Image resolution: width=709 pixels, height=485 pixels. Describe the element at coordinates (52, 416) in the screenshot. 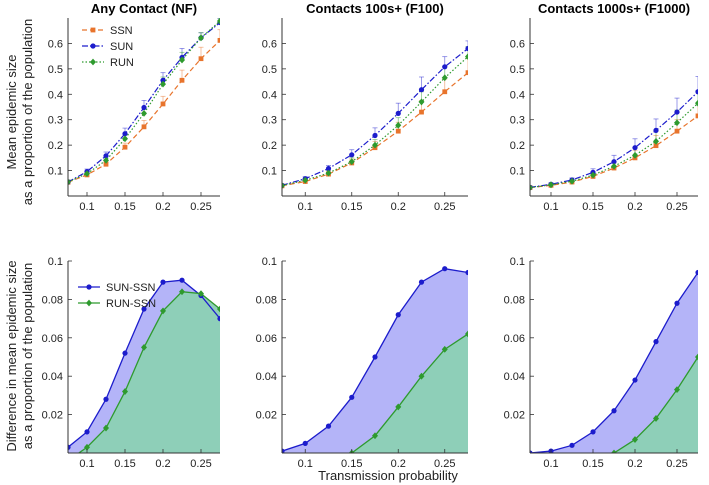

I see `y-tick-label: 0.02` at that location.